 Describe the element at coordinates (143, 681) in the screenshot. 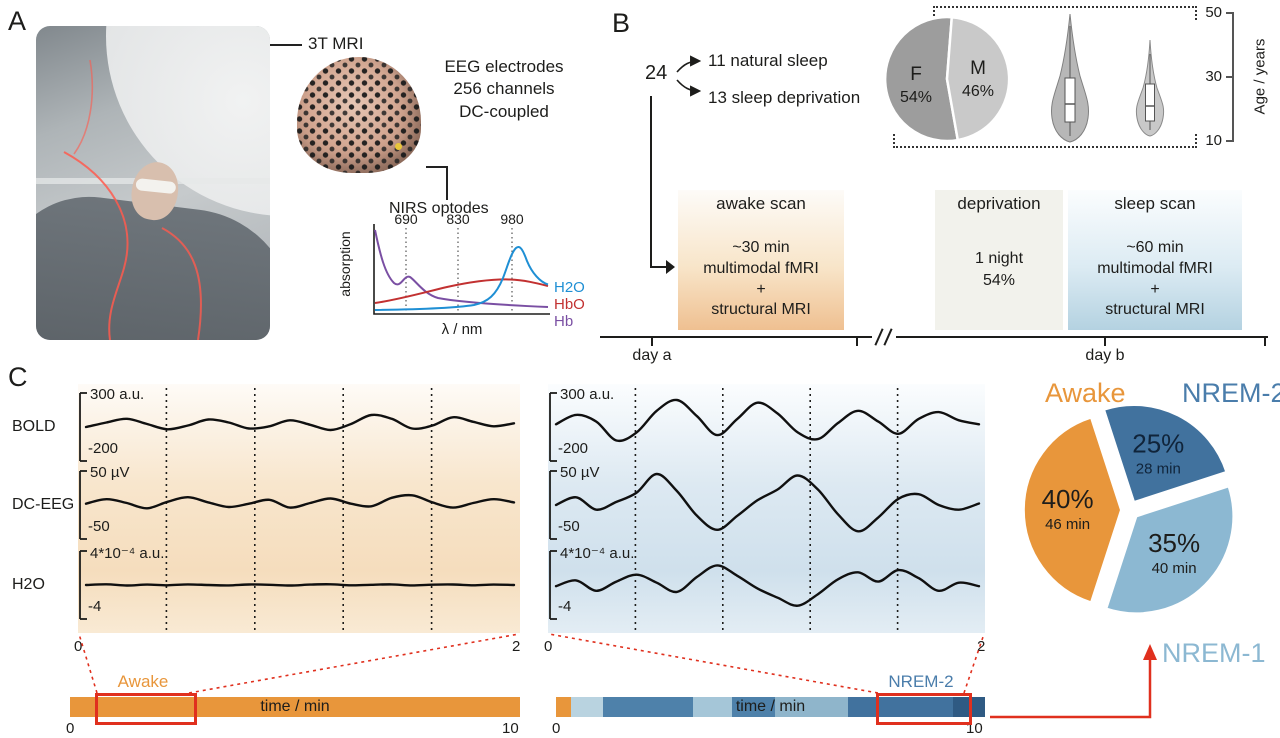

I see `awake-bar-label: Awake` at that location.